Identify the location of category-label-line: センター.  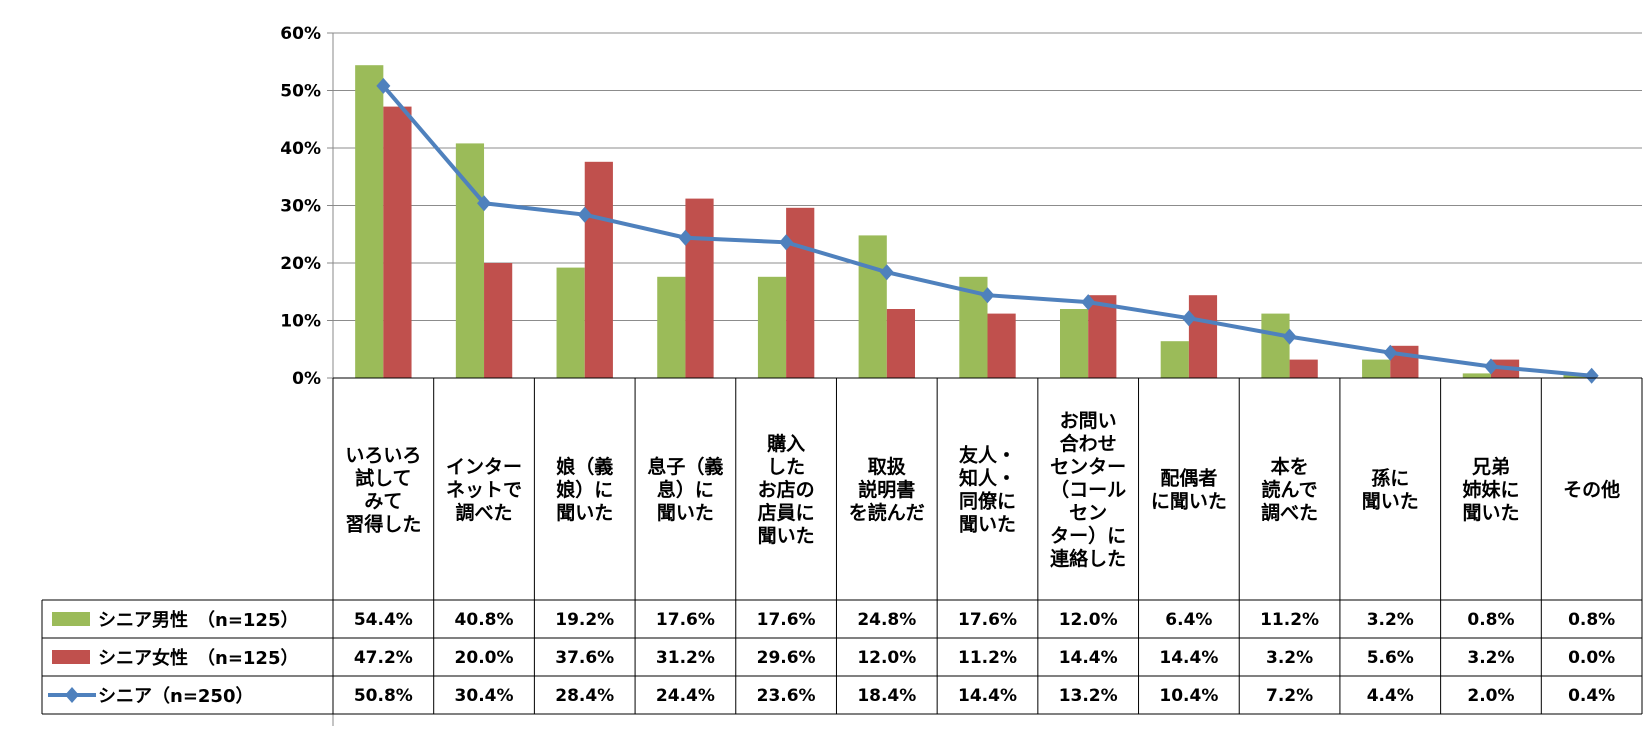
(1088, 467).